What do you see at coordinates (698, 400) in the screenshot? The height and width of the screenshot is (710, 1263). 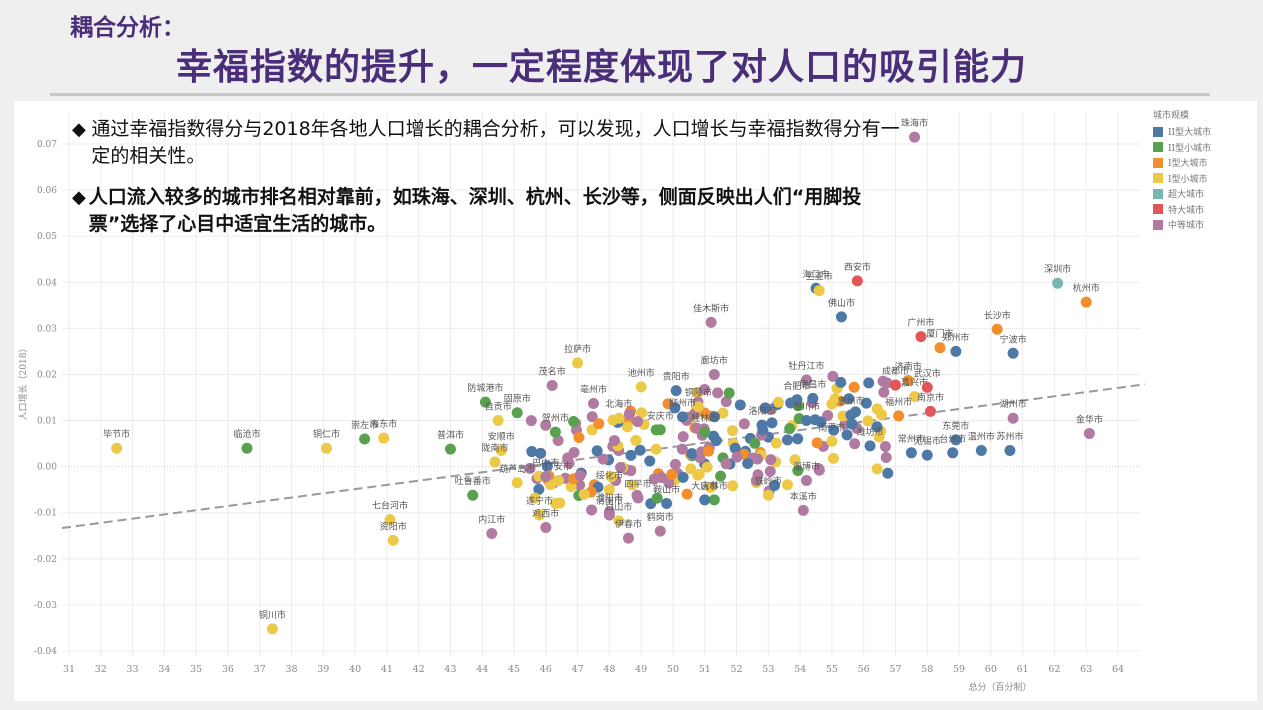 I see `labeled-data-point: 铜陵市` at bounding box center [698, 400].